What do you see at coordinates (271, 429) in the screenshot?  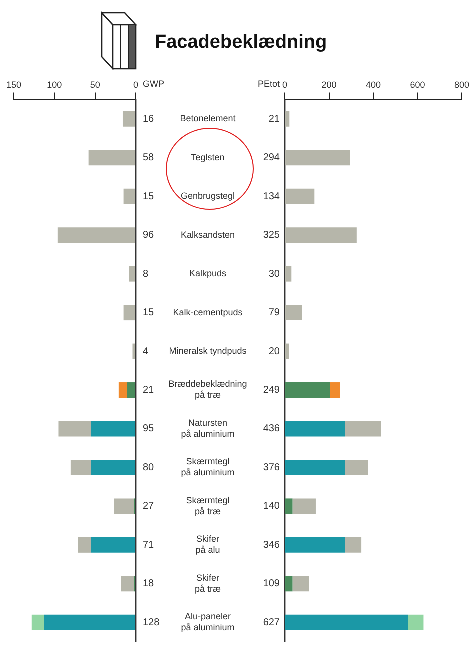 I see `total-label: 436` at bounding box center [271, 429].